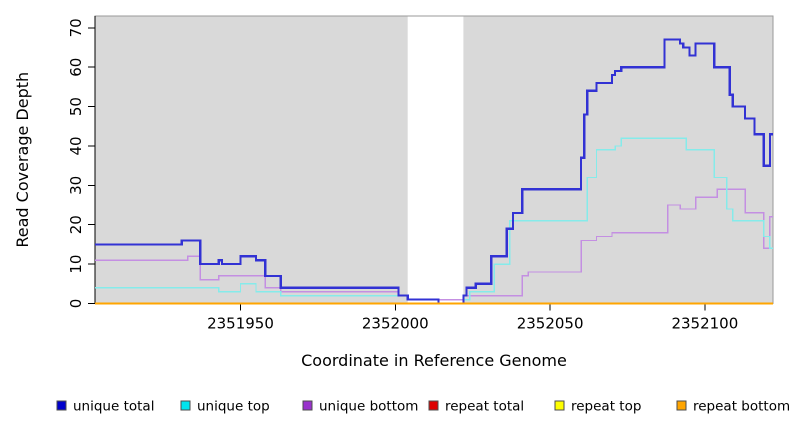 This screenshot has height=432, width=792. I want to click on y-axis-label: Read Coverage Depth, so click(22, 160).